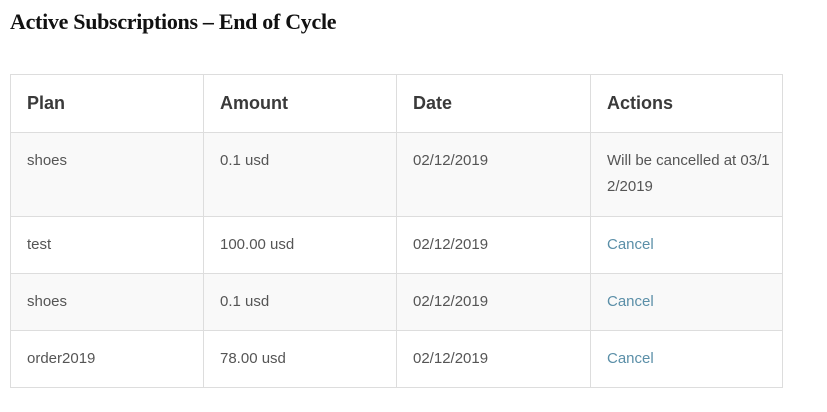 The image size is (827, 412). I want to click on table-row: shoes 0.1 usd 02/12/2019 Cancel, so click(396, 302).